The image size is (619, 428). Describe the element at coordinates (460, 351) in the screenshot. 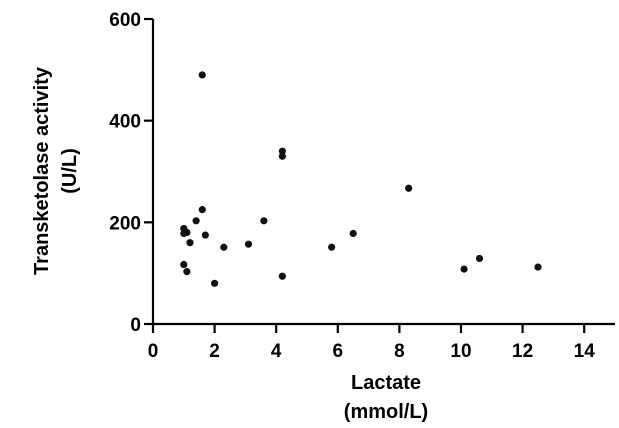

I see `x-tick-label: 10` at that location.